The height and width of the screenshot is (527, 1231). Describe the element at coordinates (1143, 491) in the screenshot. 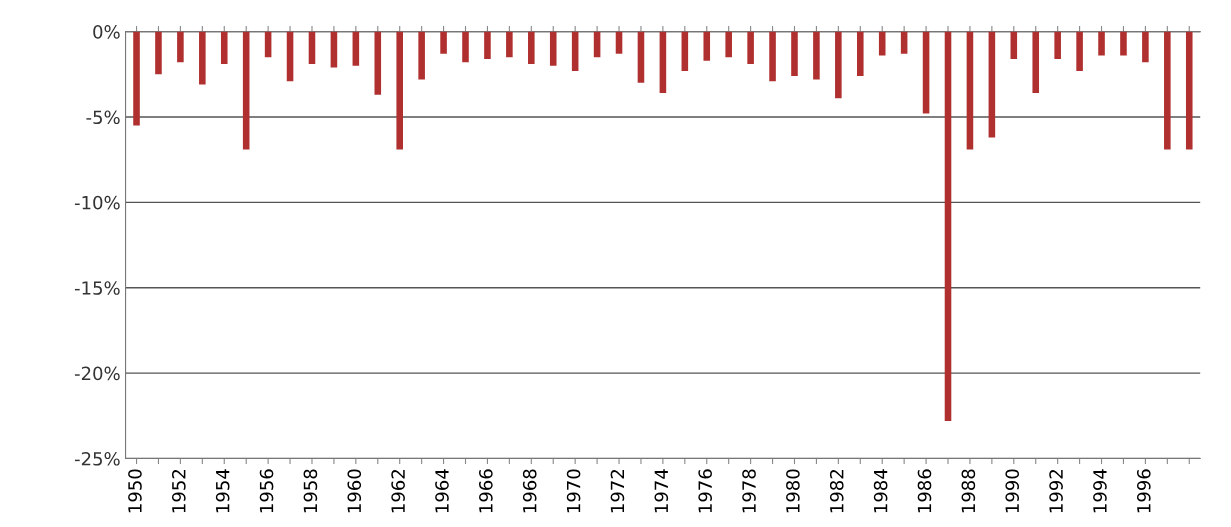

I see `x-tick-label: 1996` at that location.